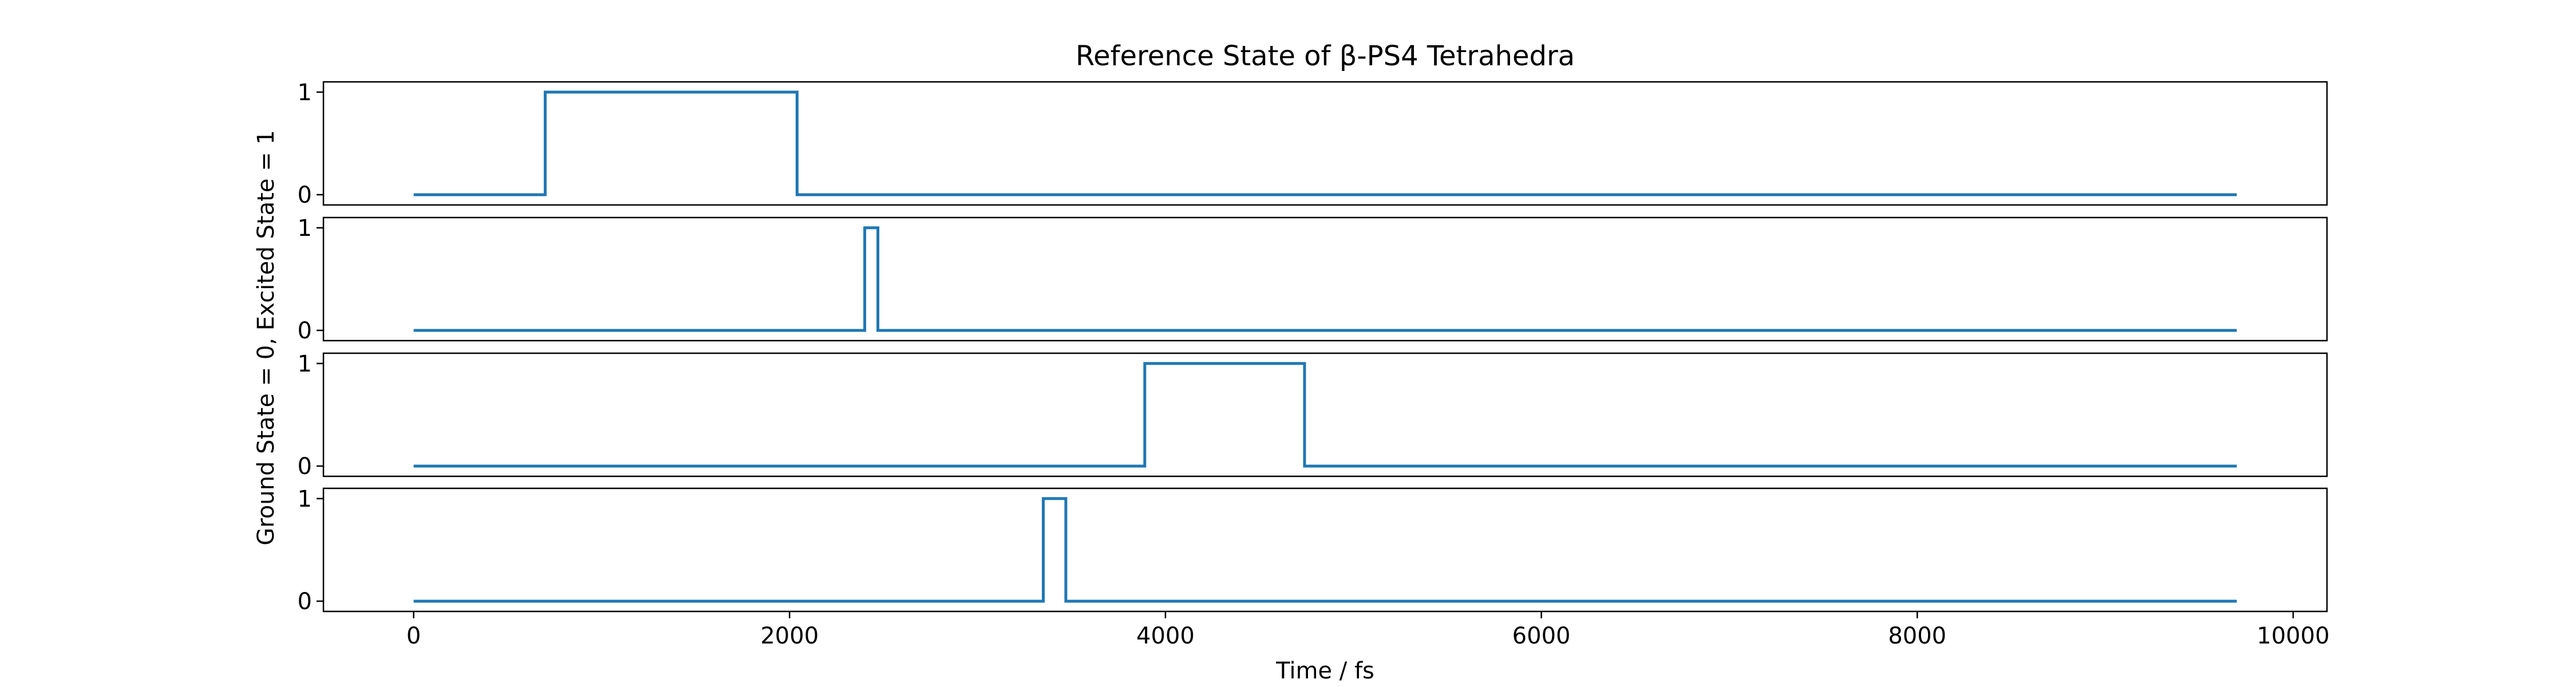 This screenshot has height=687, width=2576. Describe the element at coordinates (413, 636) in the screenshot. I see `x-tick-label: 0` at that location.